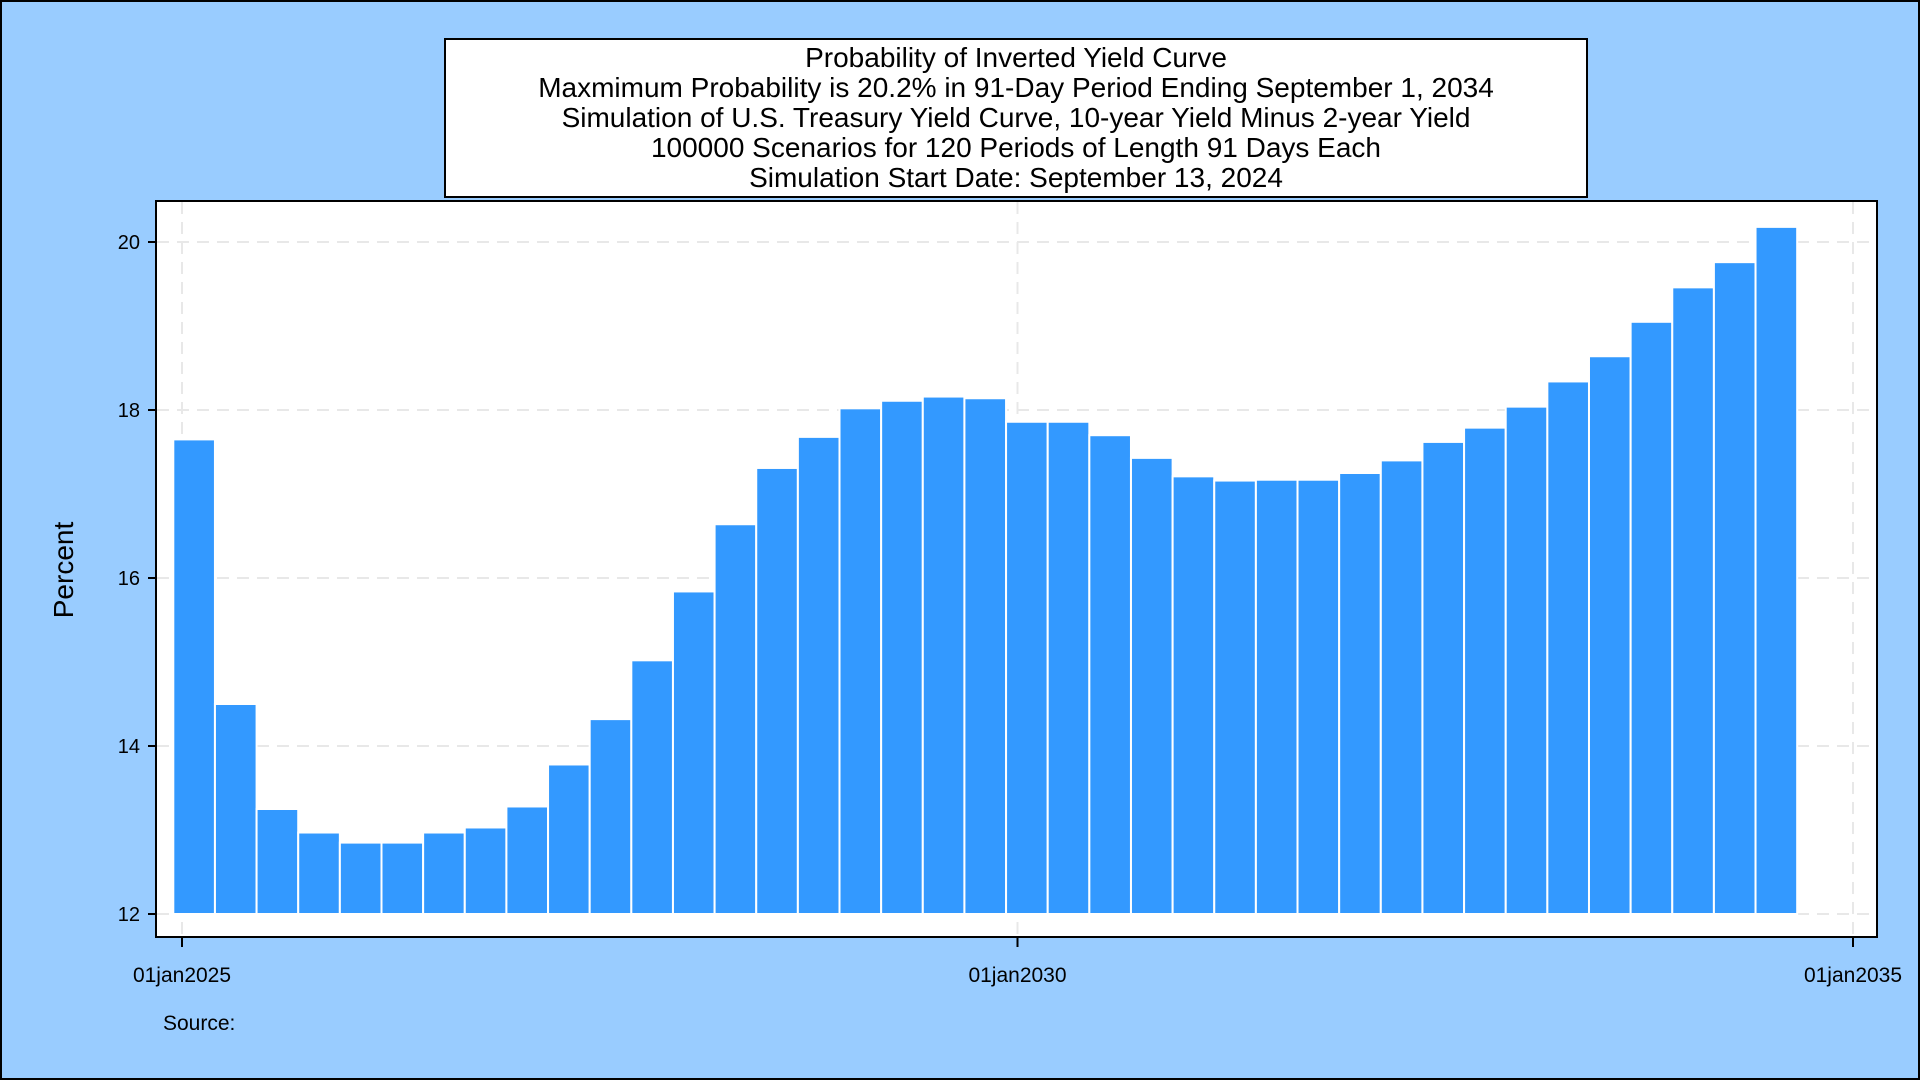 The height and width of the screenshot is (1080, 1920). Describe the element at coordinates (199, 1023) in the screenshot. I see `source-note: Source:` at that location.